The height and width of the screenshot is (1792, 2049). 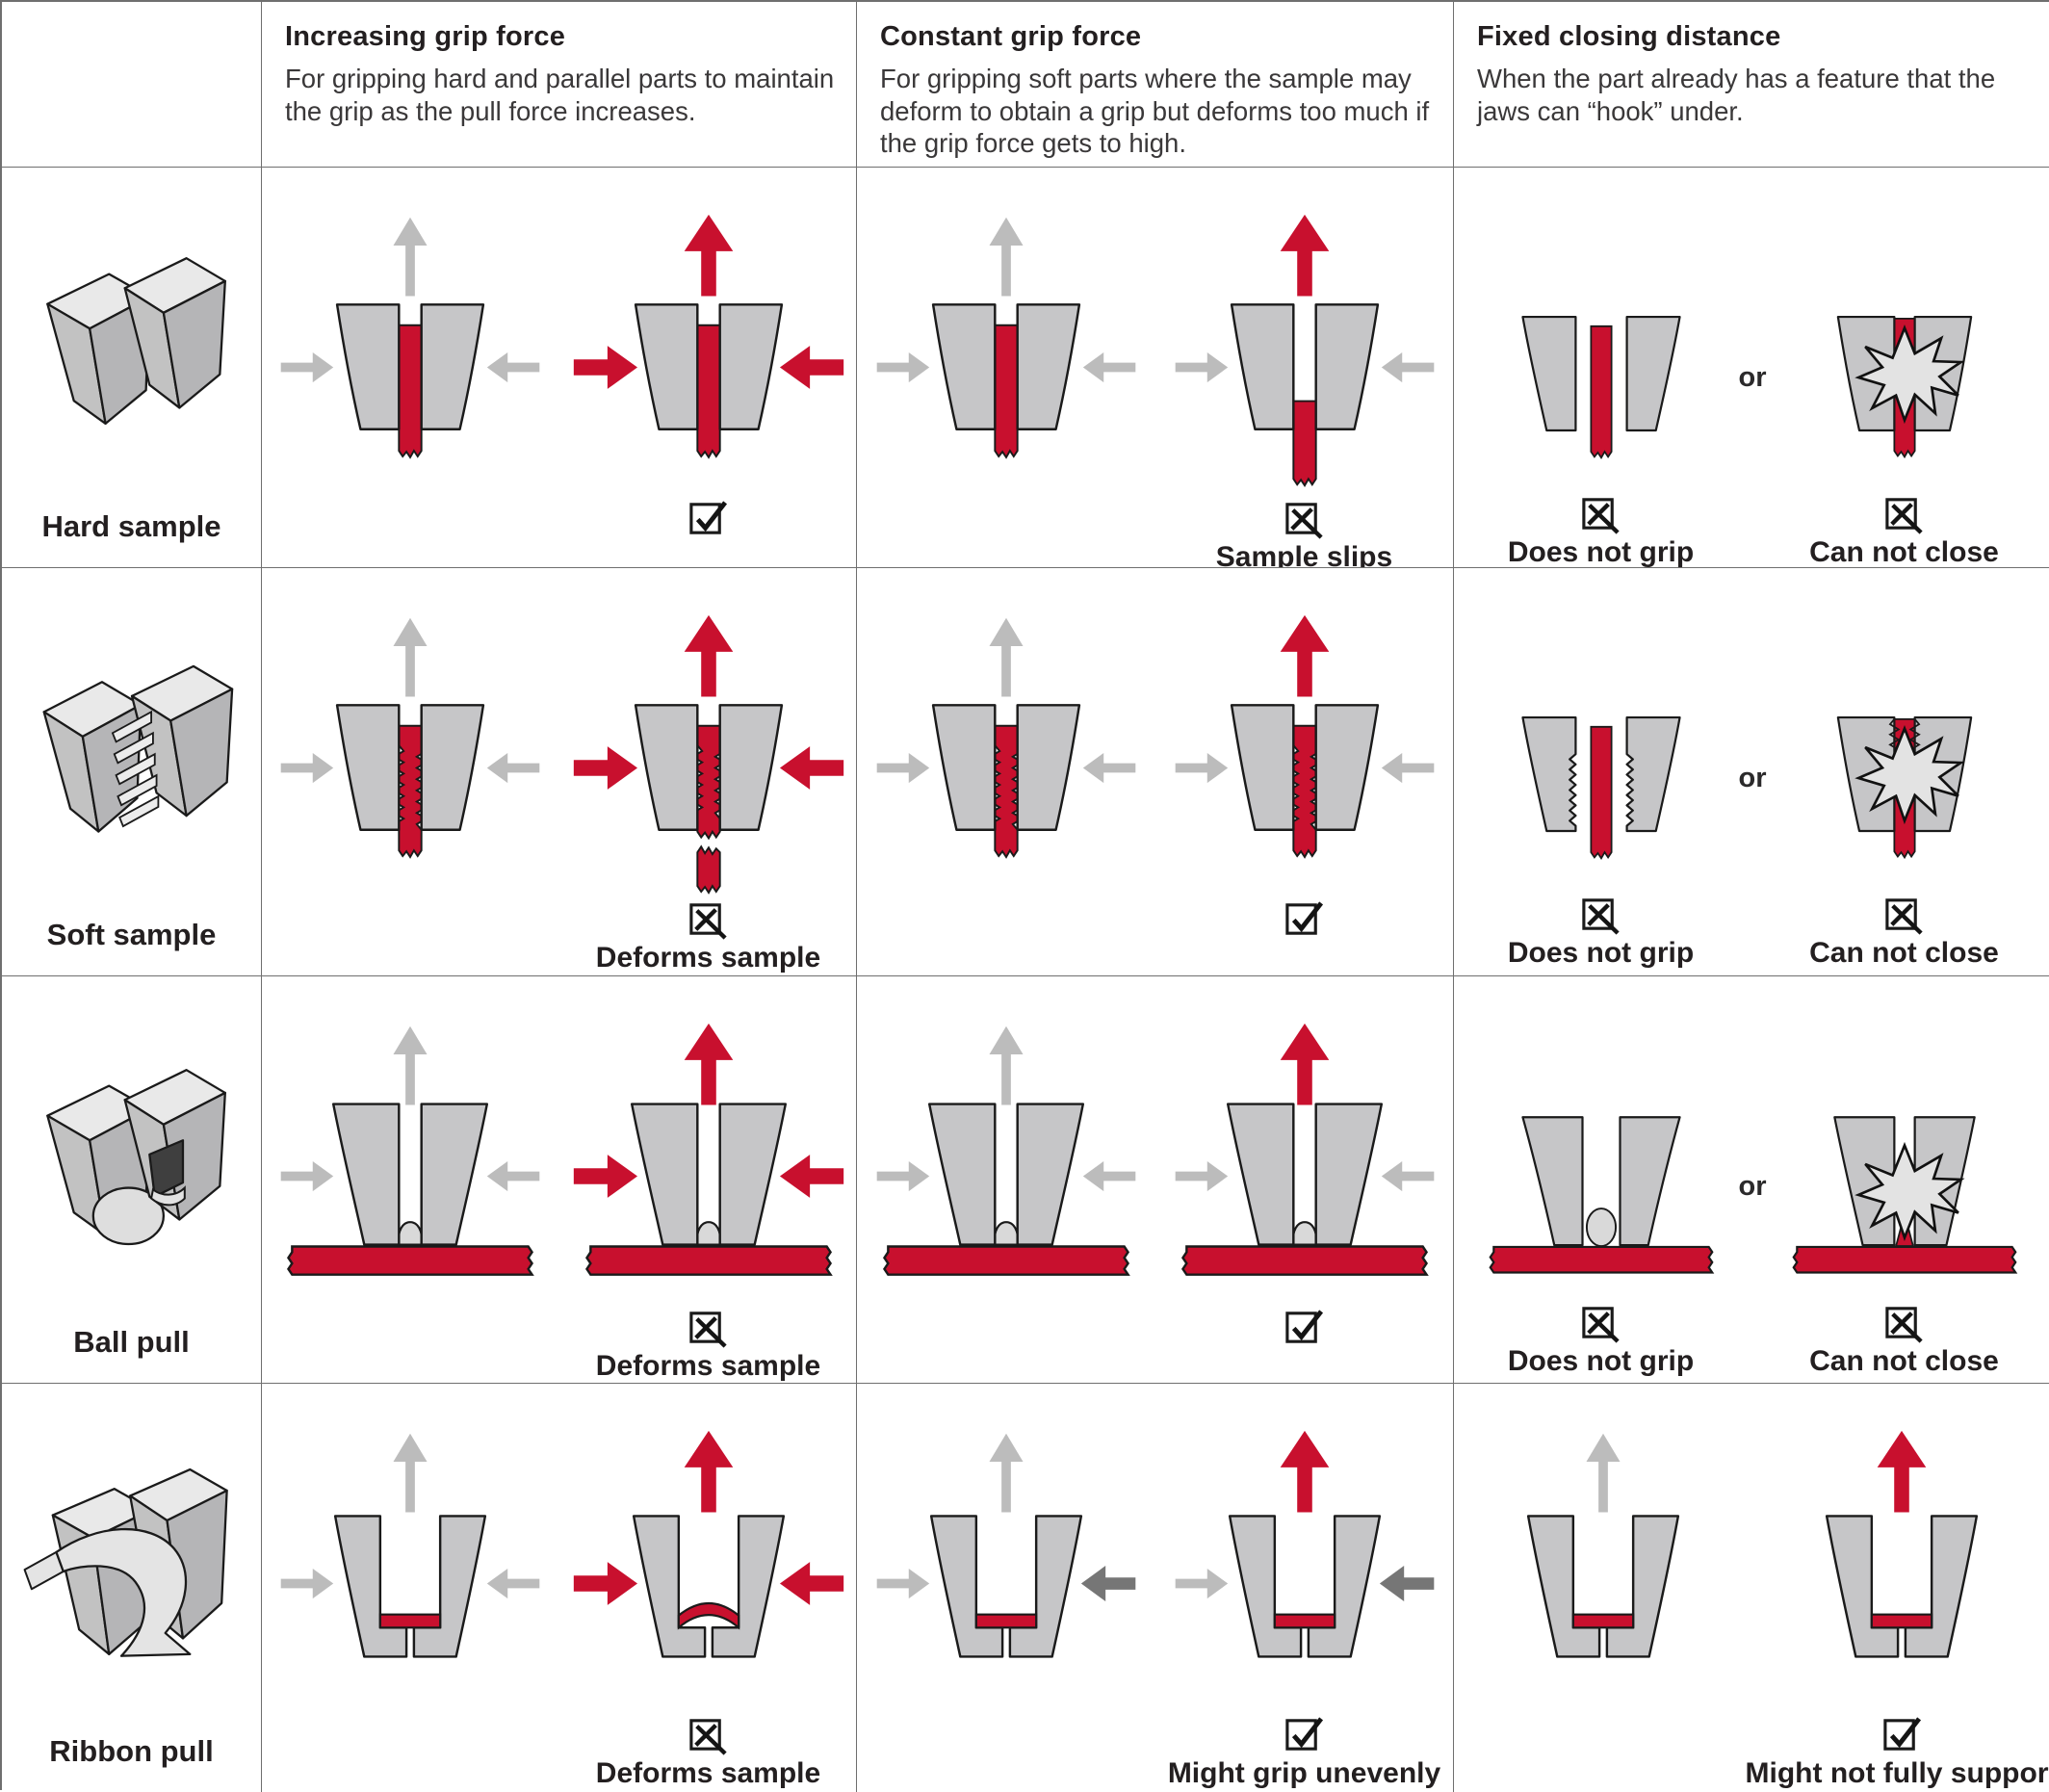 I want to click on grip-diagram-ribbon-neutral, so click(x=411, y=1566).